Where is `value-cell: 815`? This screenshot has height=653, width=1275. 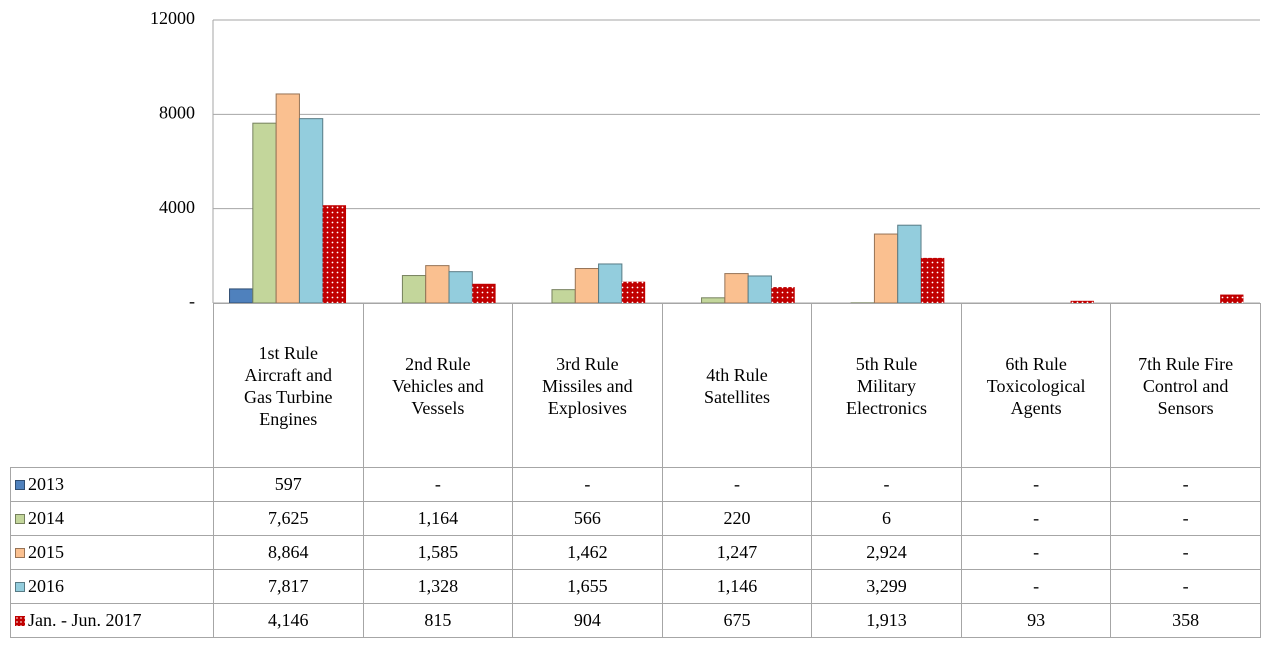 value-cell: 815 is located at coordinates (438, 620).